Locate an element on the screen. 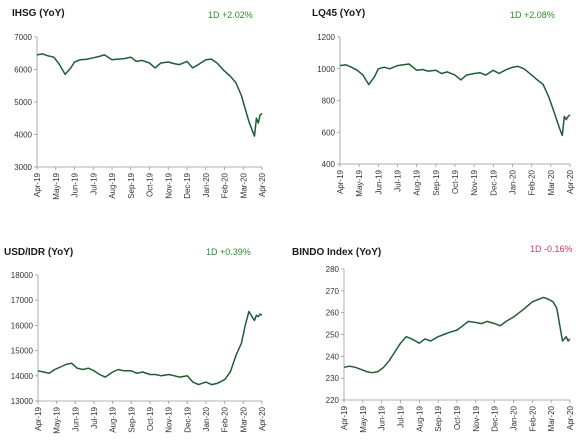  daily-change-label: 1D -0.16% is located at coordinates (551, 249).